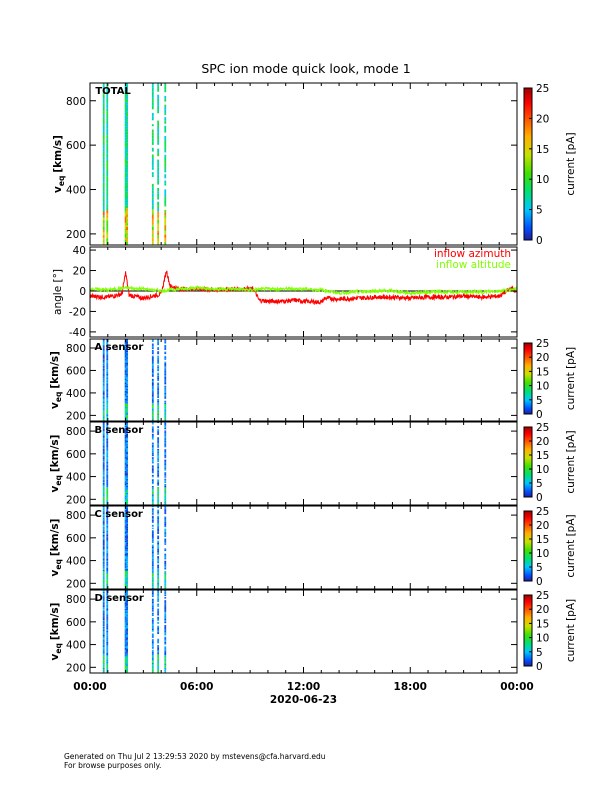 The image size is (612, 792). I want to click on colorbar-tick-label: 10, so click(542, 470).